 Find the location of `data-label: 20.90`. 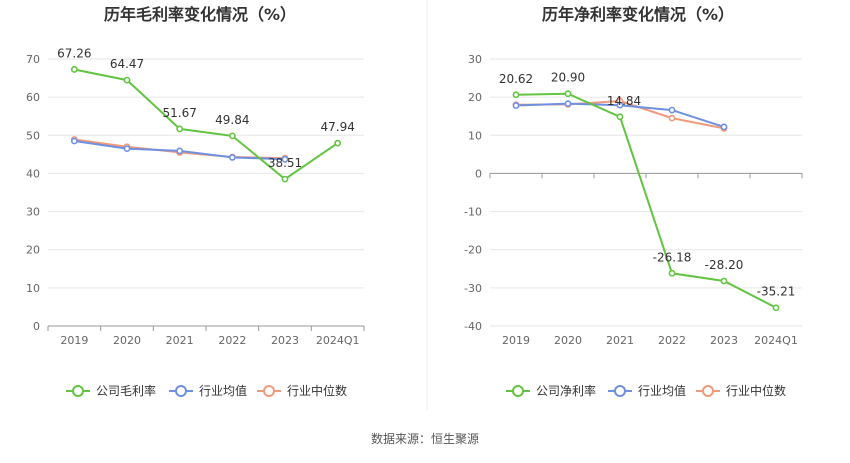

data-label: 20.90 is located at coordinates (568, 78).